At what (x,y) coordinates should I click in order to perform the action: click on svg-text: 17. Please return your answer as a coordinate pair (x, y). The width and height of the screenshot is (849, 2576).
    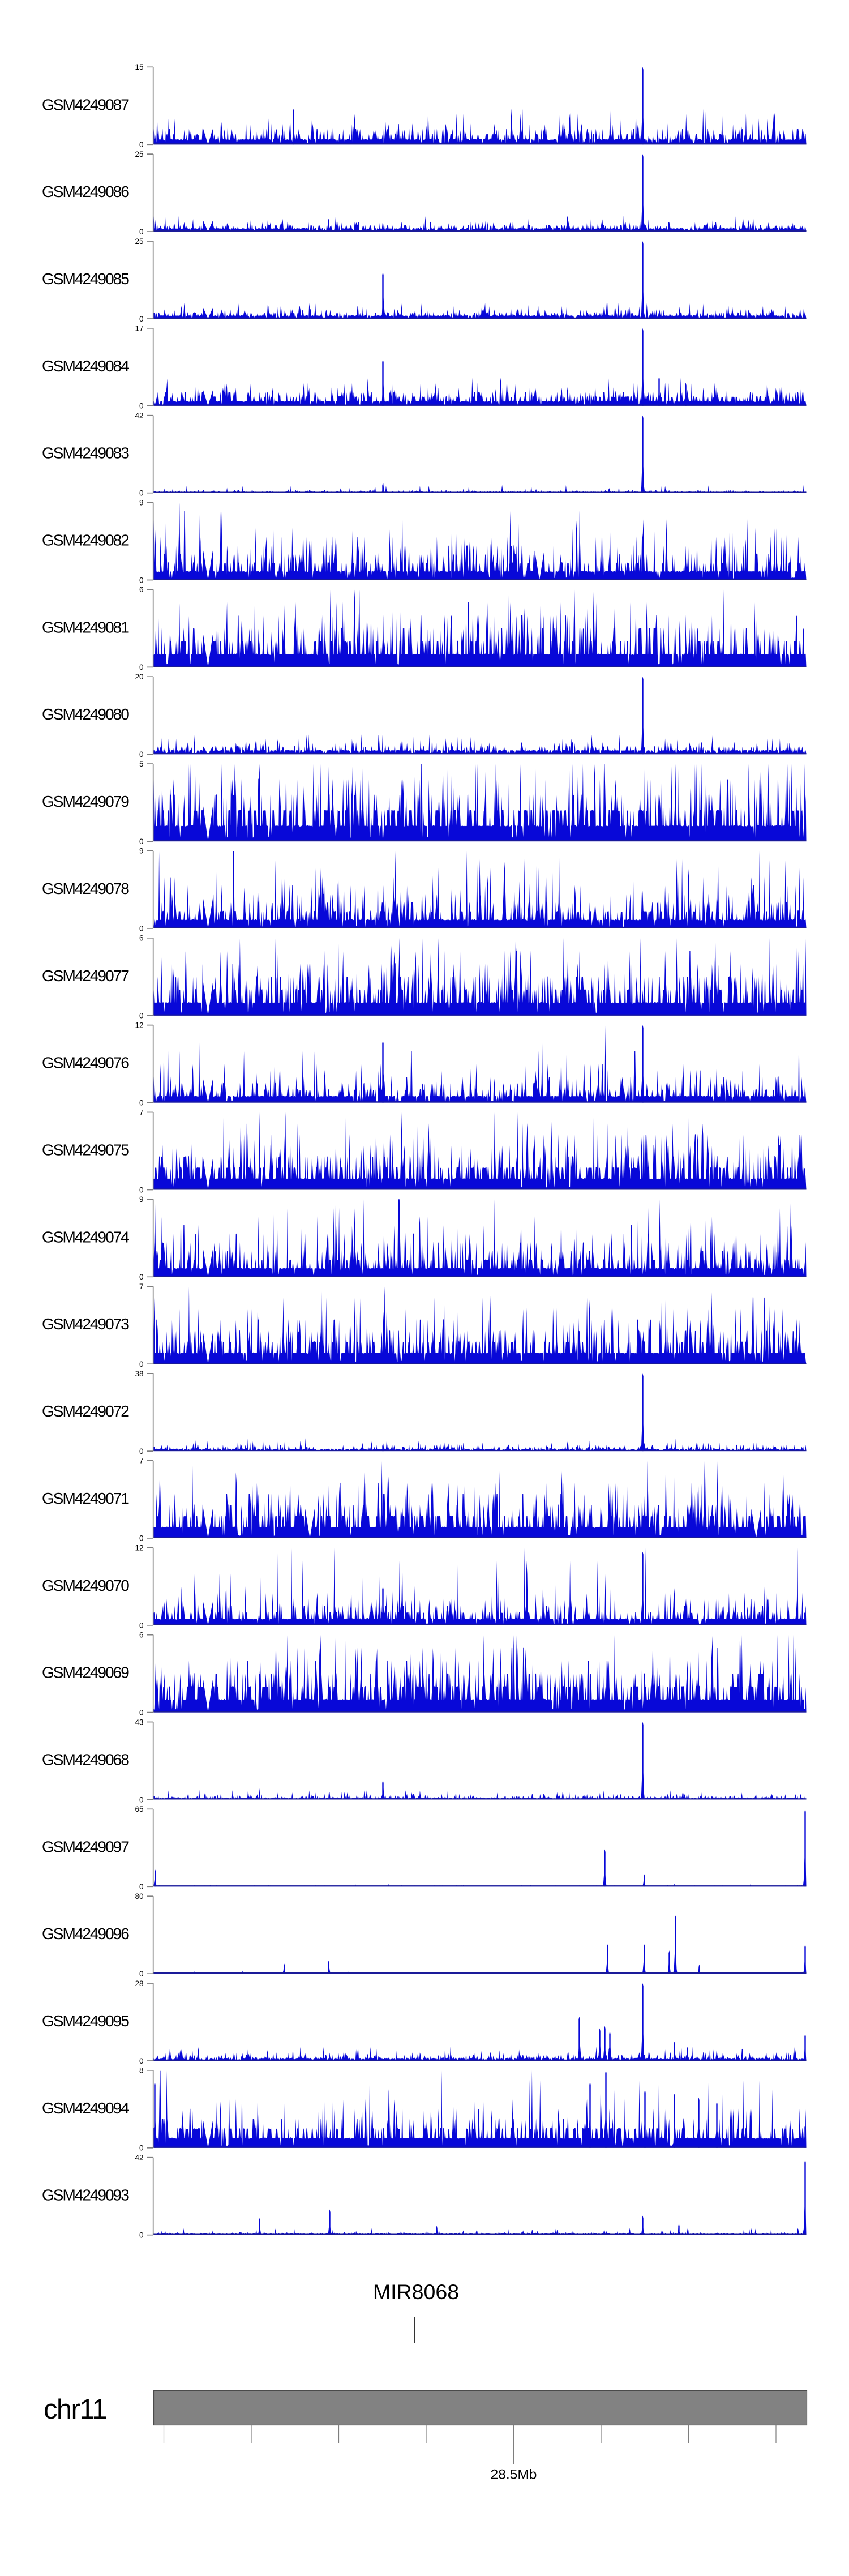
    Looking at the image, I should click on (139, 328).